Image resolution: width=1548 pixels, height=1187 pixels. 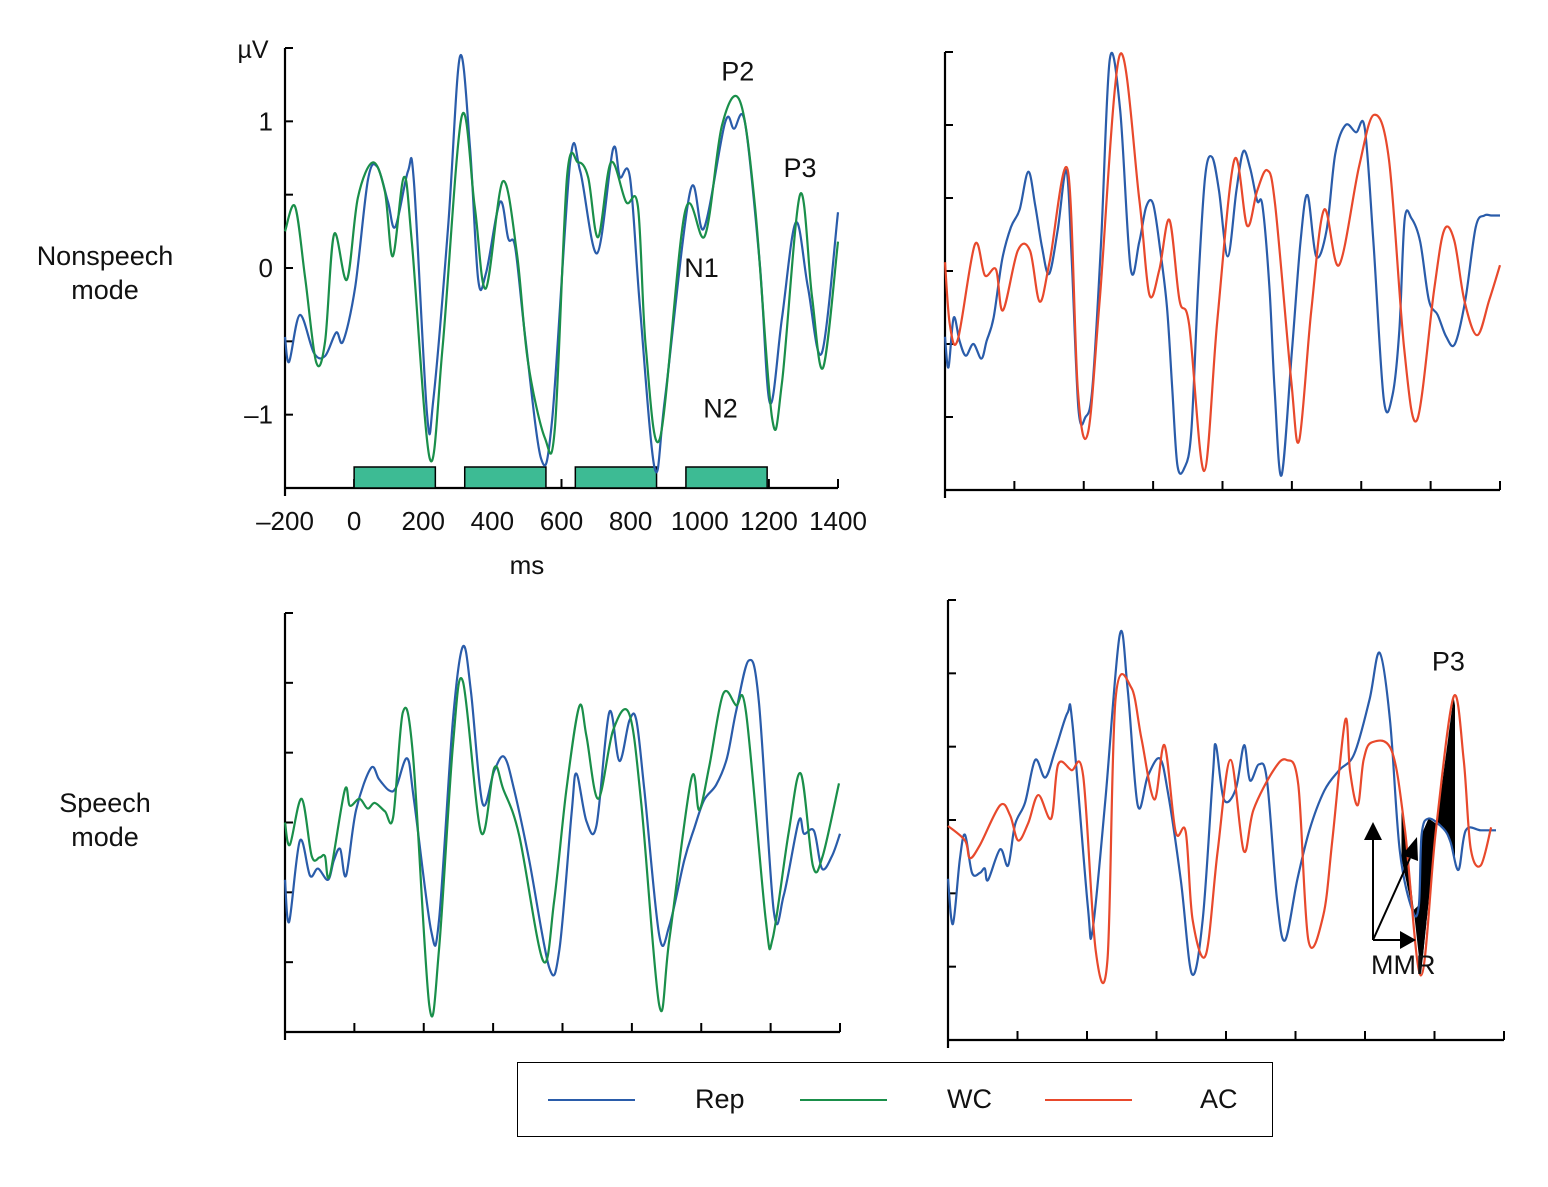 What do you see at coordinates (720, 409) in the screenshot?
I see `annotation-n2: N2` at bounding box center [720, 409].